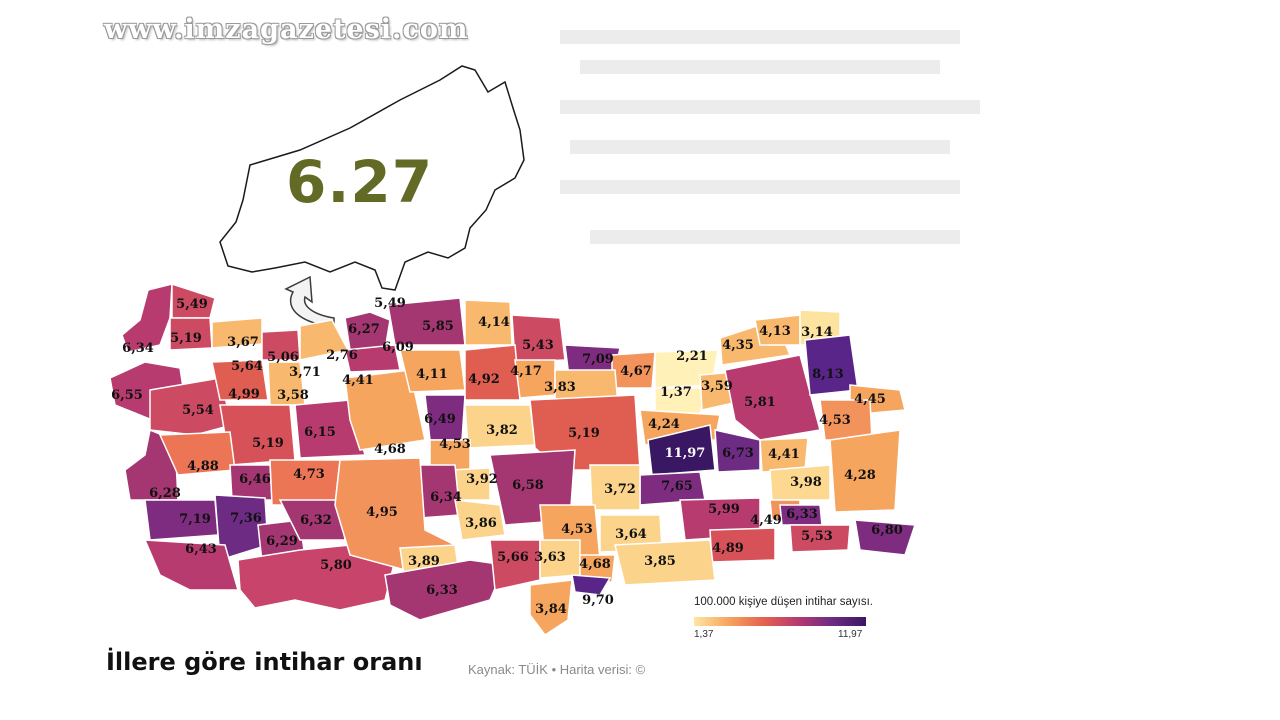 The width and height of the screenshot is (1280, 720). I want to click on province-value-label: 3,86, so click(481, 523).